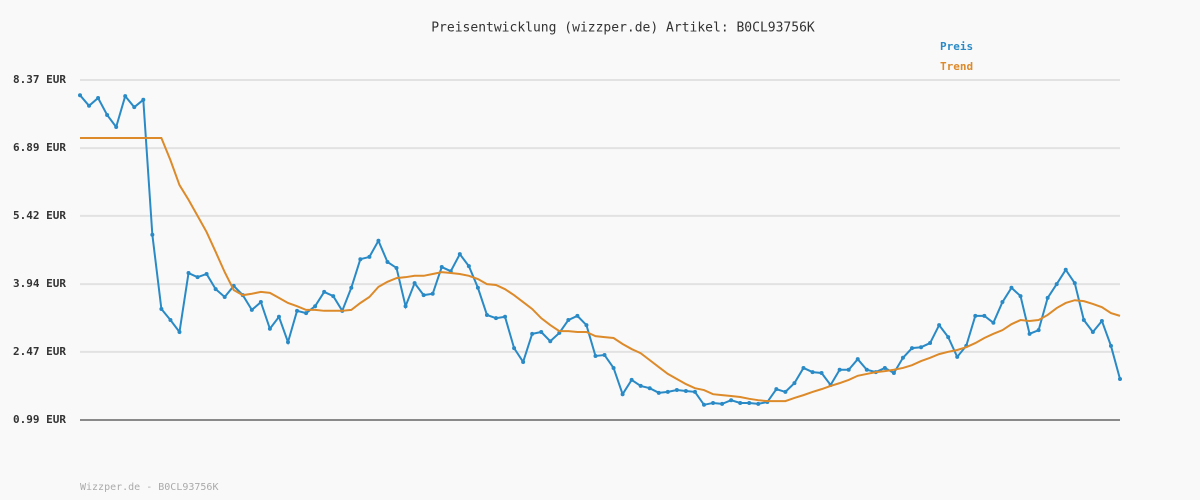  I want to click on y-tick-label: 8.37 EUR, so click(39, 79).